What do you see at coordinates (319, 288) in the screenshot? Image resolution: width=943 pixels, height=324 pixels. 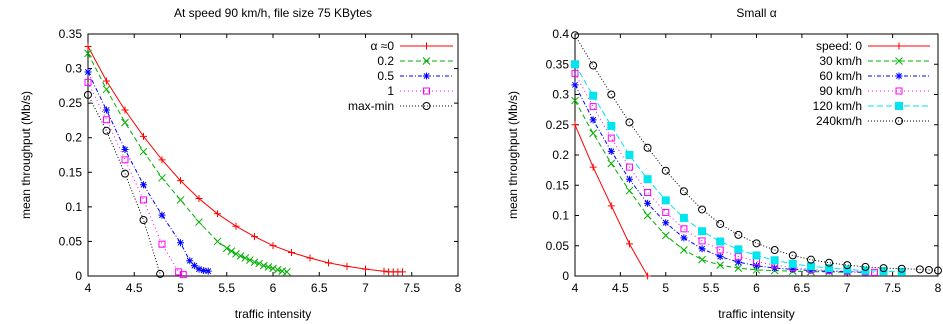 I see `x-tick-label: 6.5` at bounding box center [319, 288].